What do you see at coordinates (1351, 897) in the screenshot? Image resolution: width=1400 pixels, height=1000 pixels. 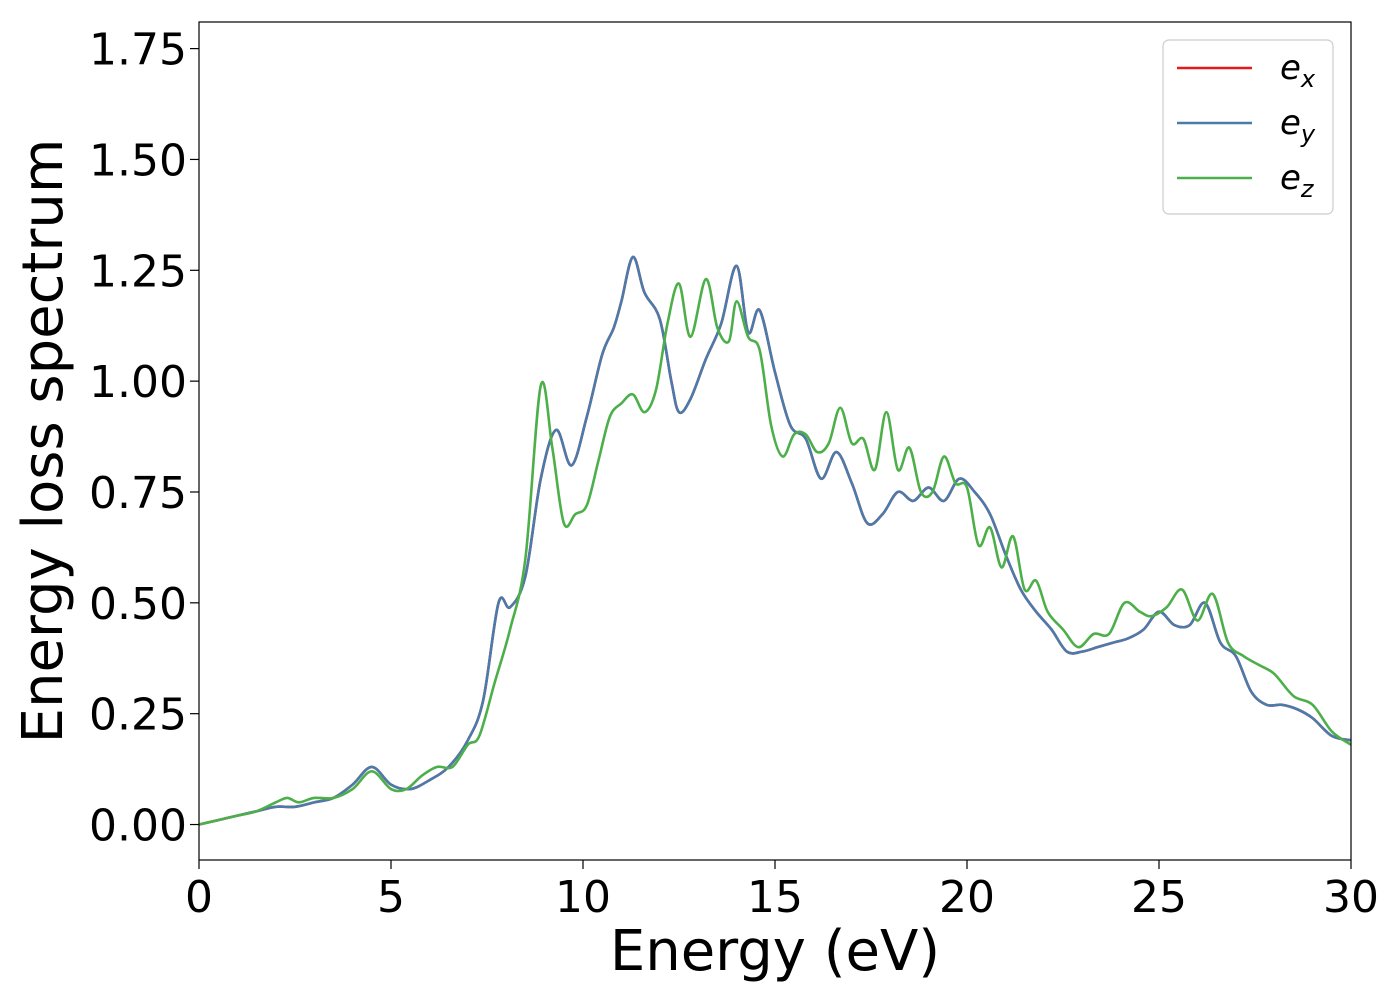 I see `x-tick-label: 30` at bounding box center [1351, 897].